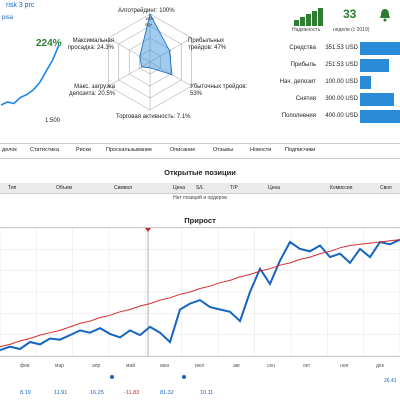 Image resolution: width=400 pixels, height=400 pixels. I want to click on month-label: авг, so click(237, 366).